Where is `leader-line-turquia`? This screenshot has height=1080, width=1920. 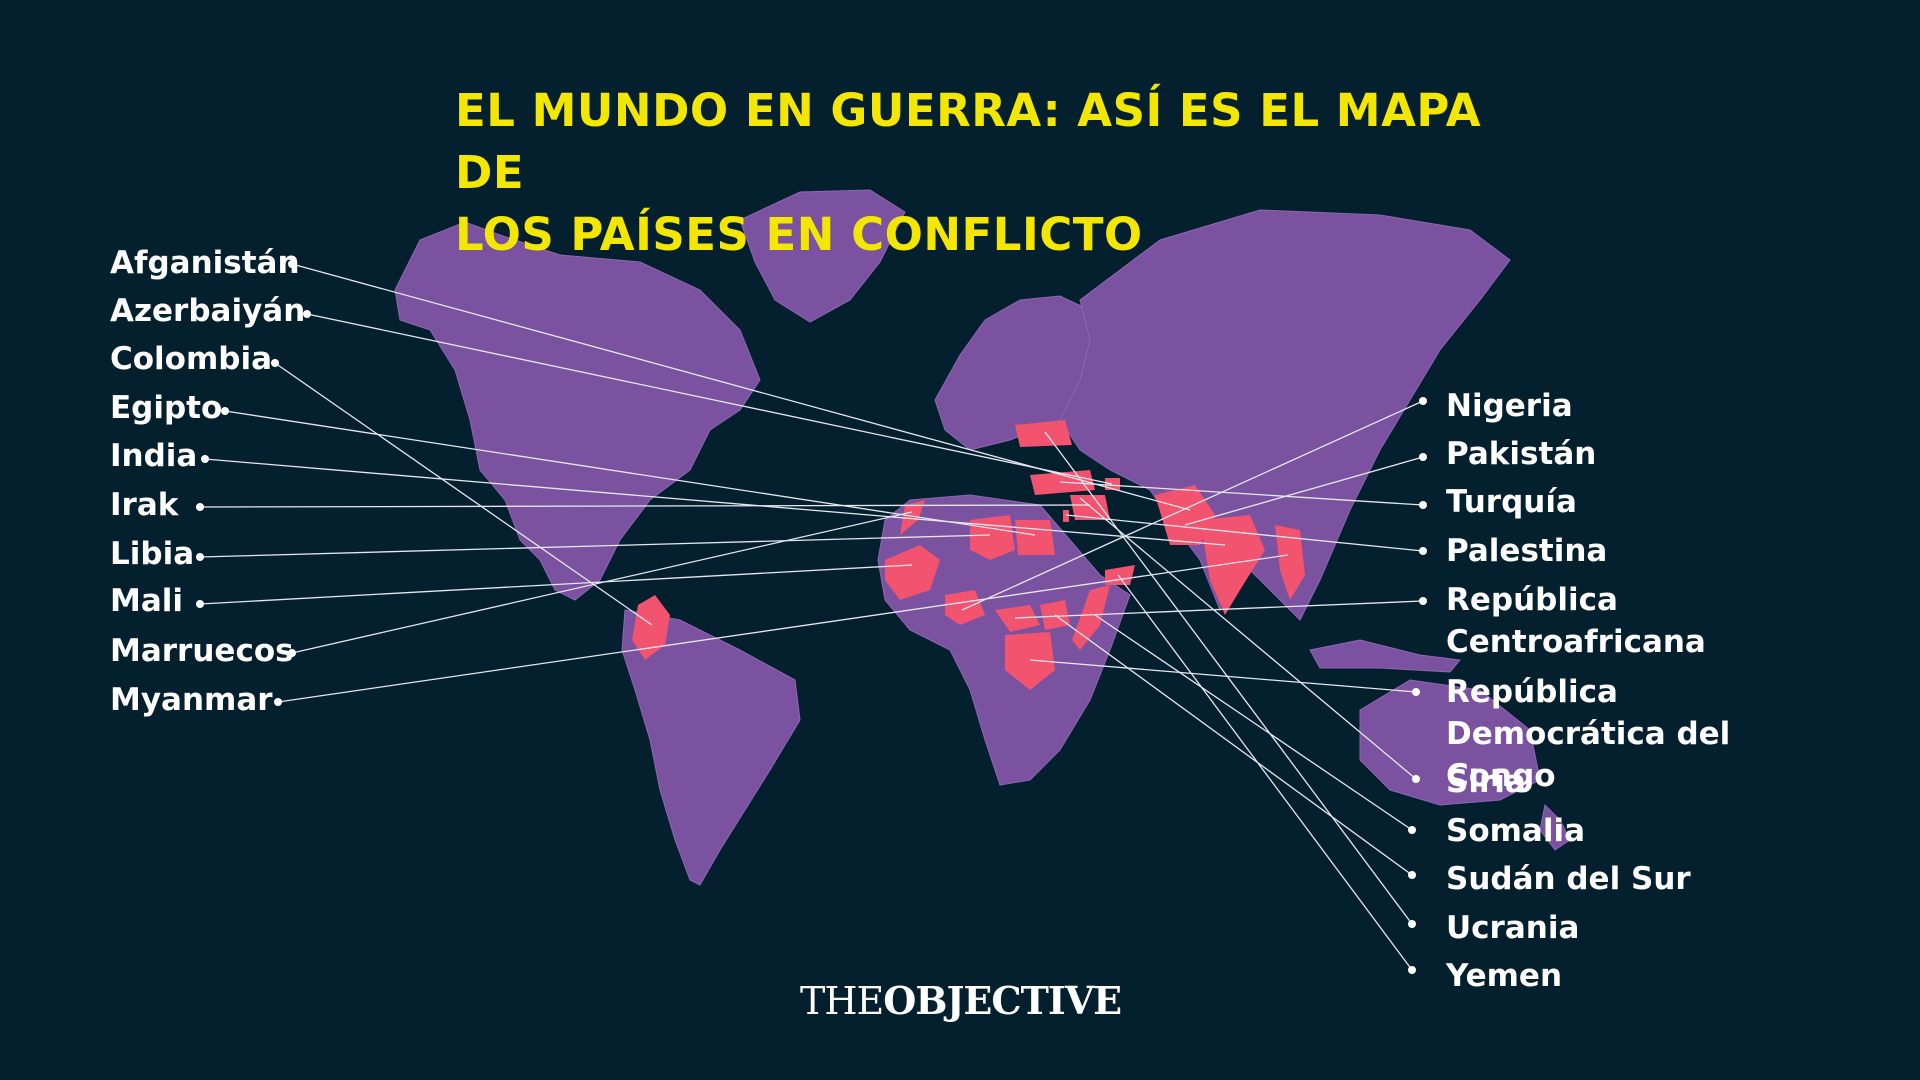
leader-line-turquia is located at coordinates (1241, 493).